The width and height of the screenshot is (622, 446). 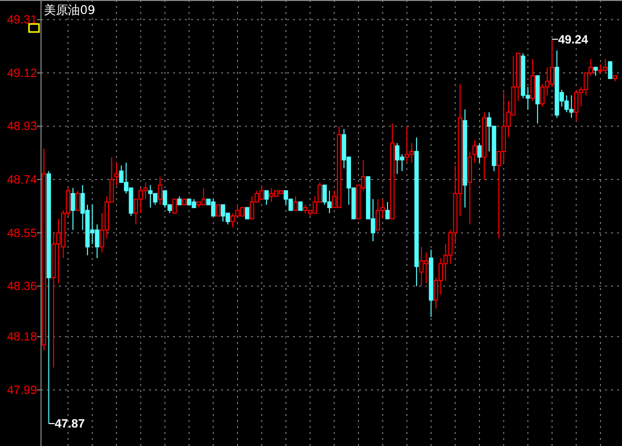 What do you see at coordinates (22, 233) in the screenshot?
I see `y-tick-label: 48.55` at bounding box center [22, 233].